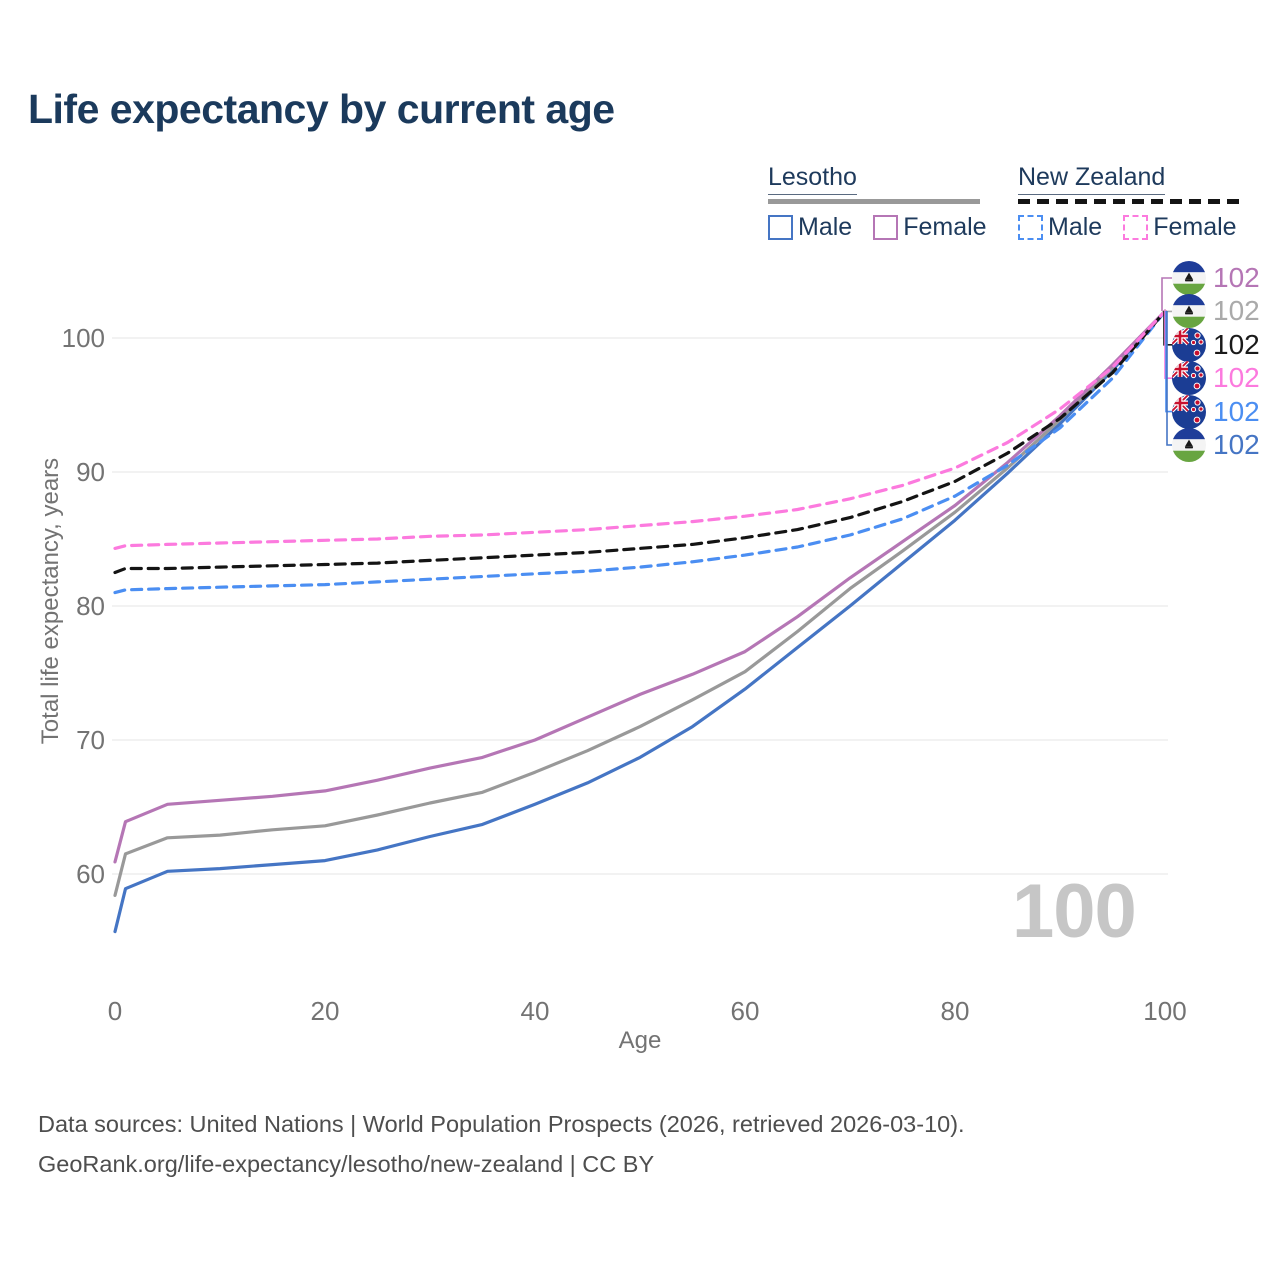 Image resolution: width=1280 pixels, height=1280 pixels. What do you see at coordinates (1167, 328) in the screenshot?
I see `end-label-connector-new-zealand` at bounding box center [1167, 328].